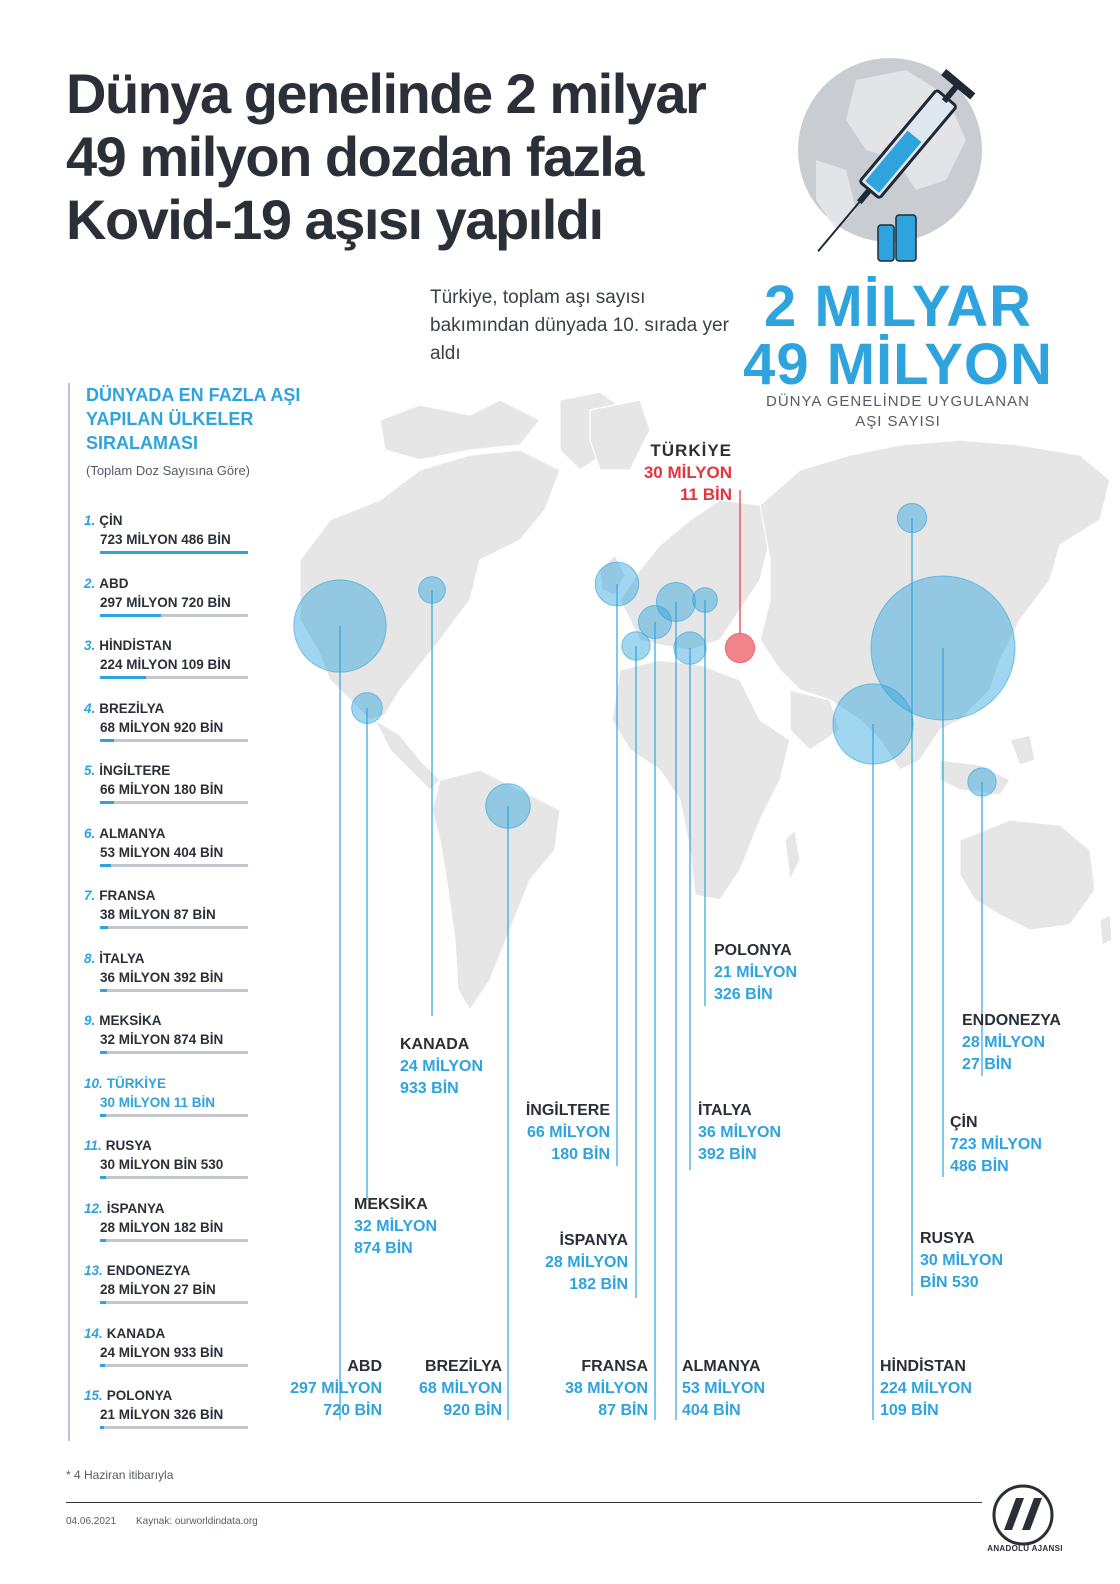 The image size is (1120, 1584). What do you see at coordinates (93, 1333) in the screenshot?
I see `ranking-number: 14.` at bounding box center [93, 1333].